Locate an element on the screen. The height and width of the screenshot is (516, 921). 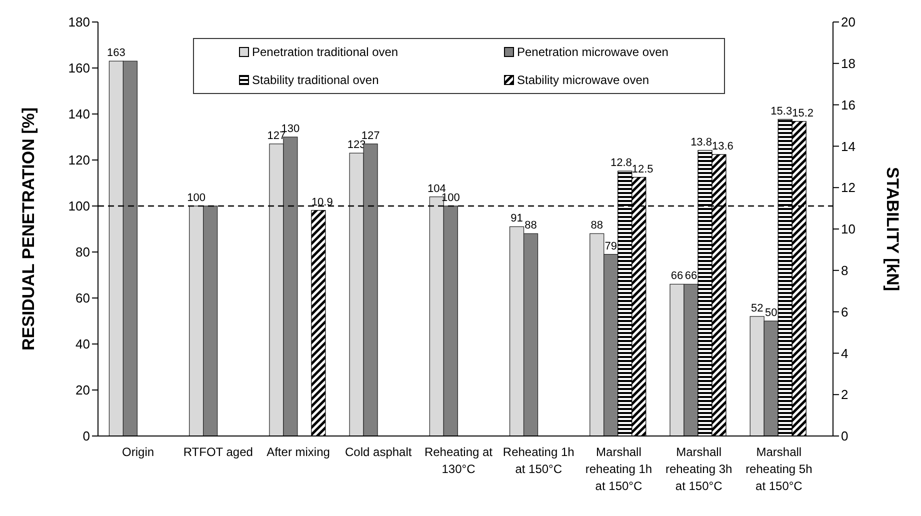
data-label: 79 is located at coordinates (611, 246).